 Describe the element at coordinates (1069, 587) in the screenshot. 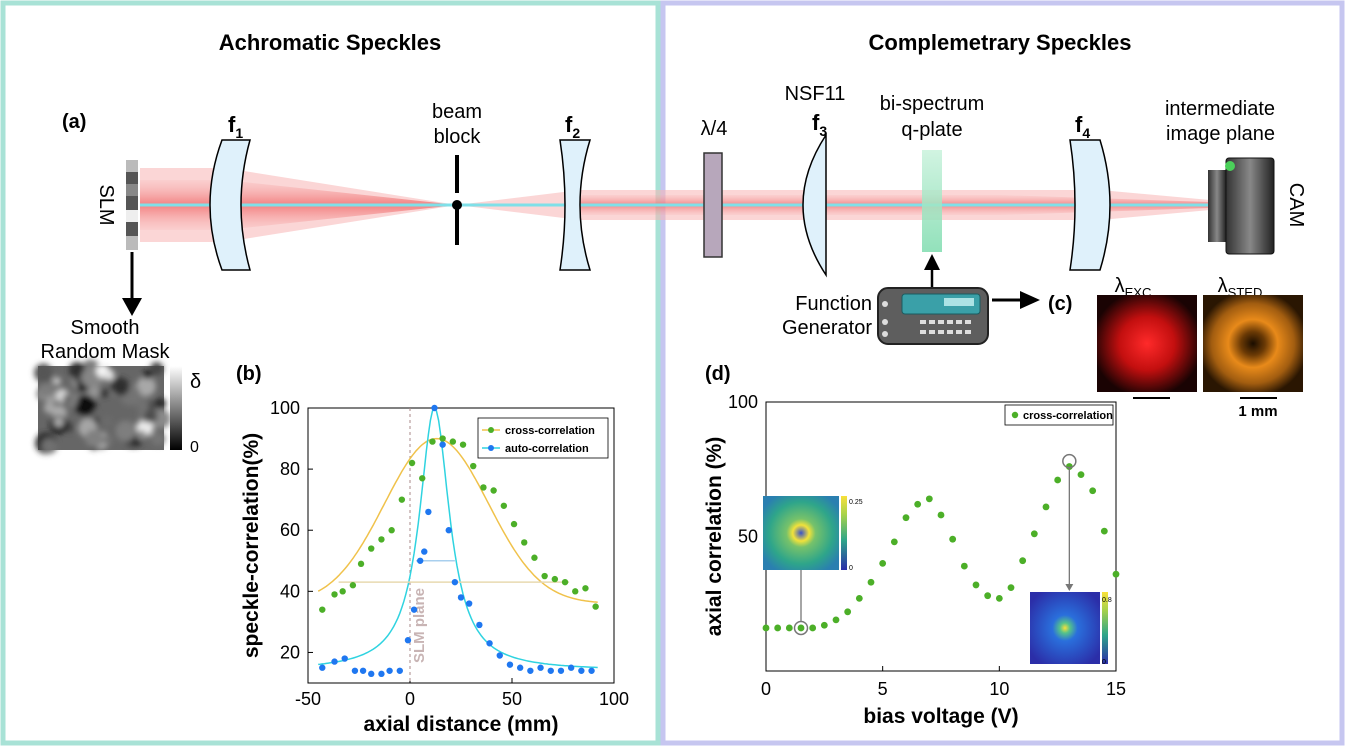

I see `inset-2-arrow-head` at that location.